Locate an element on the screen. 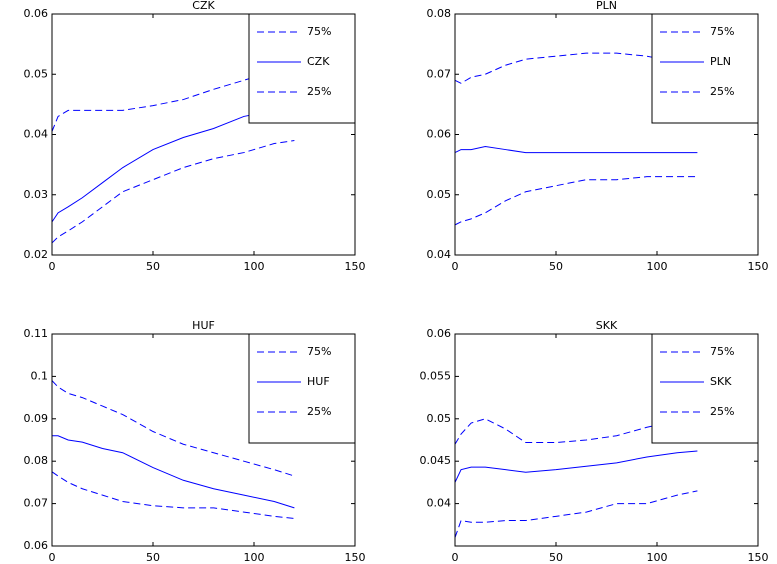 This screenshot has width=777, height=564. y-tick-label: 0.11 is located at coordinates (36, 333).